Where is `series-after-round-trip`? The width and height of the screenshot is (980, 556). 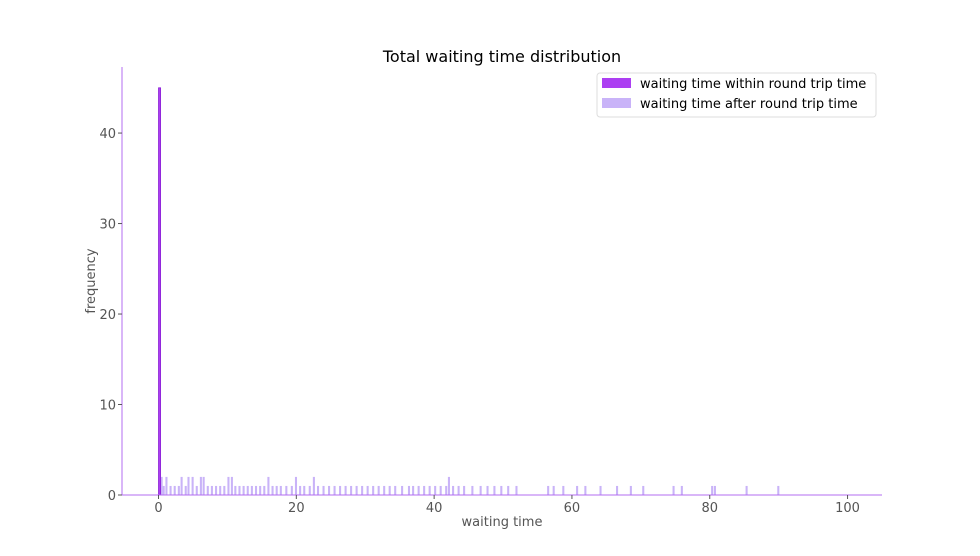
series-after-round-trip is located at coordinates (470, 485).